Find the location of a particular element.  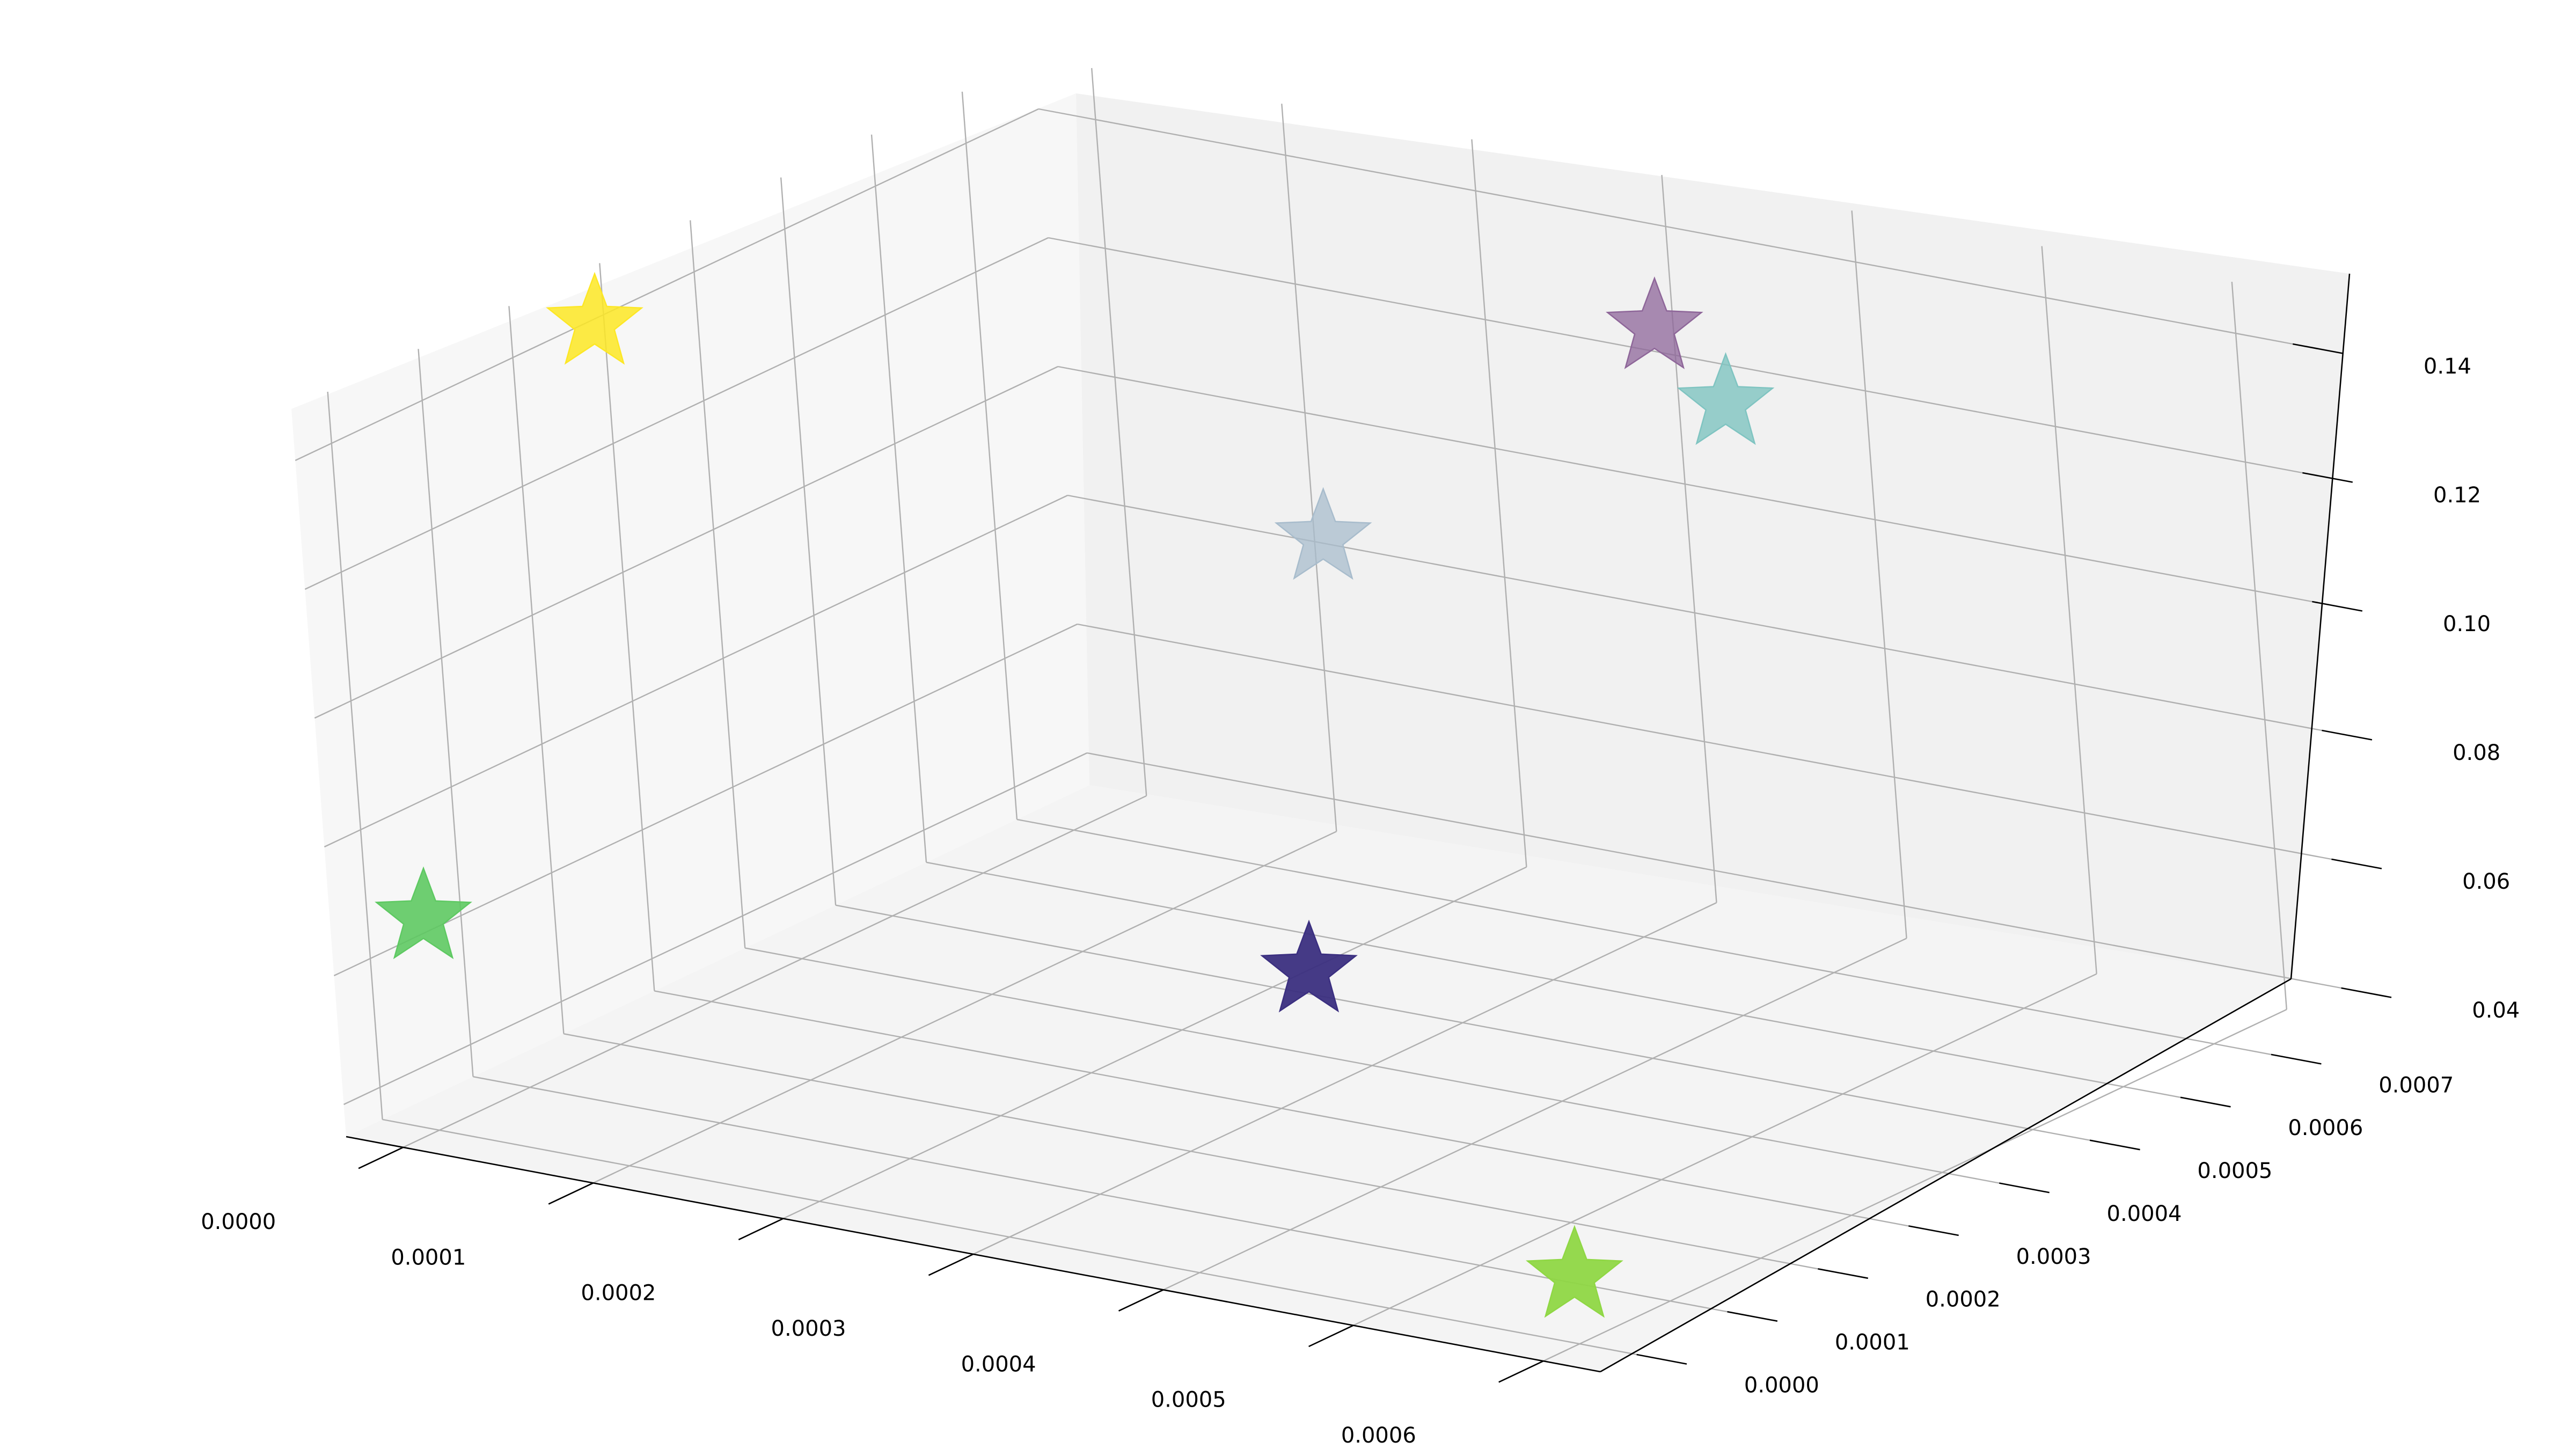

z-tick-label: 0.04 is located at coordinates (2496, 1010).